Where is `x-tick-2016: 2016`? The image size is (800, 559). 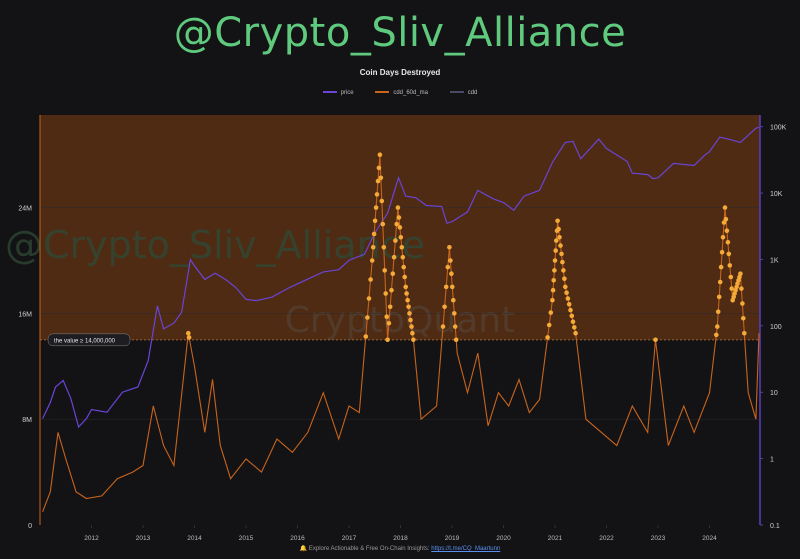
x-tick-2016: 2016 is located at coordinates (297, 538).